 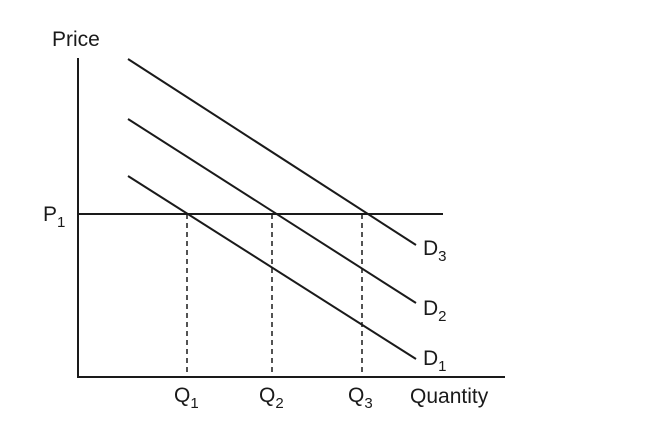 I want to click on quantity-label-q3: Q3, so click(x=360, y=398).